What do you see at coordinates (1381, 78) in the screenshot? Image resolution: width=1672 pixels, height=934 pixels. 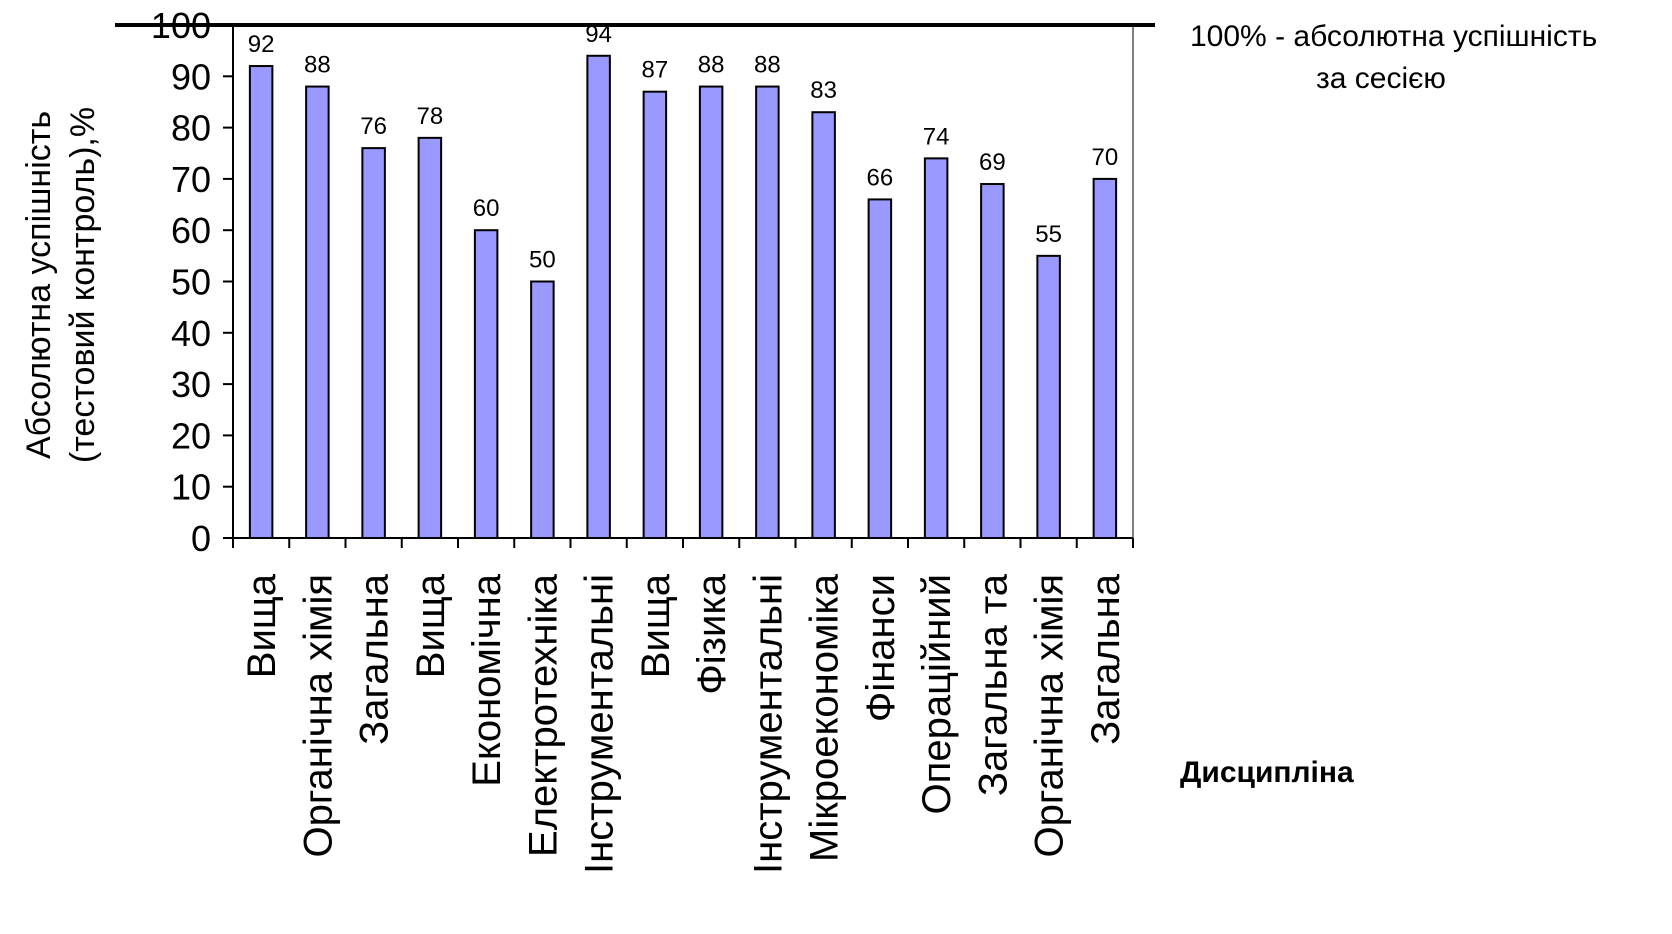 I see `reference-note-line2: за сесією` at bounding box center [1381, 78].